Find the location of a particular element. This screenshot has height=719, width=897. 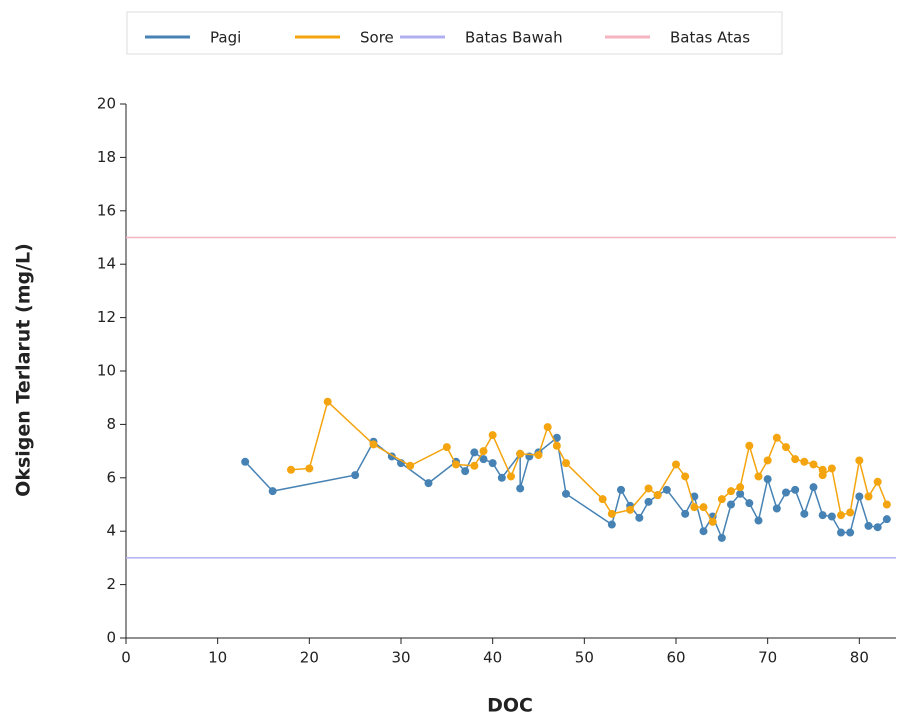

y-axis-title: Oksigen Terlarut (mg/L) is located at coordinates (24, 370).